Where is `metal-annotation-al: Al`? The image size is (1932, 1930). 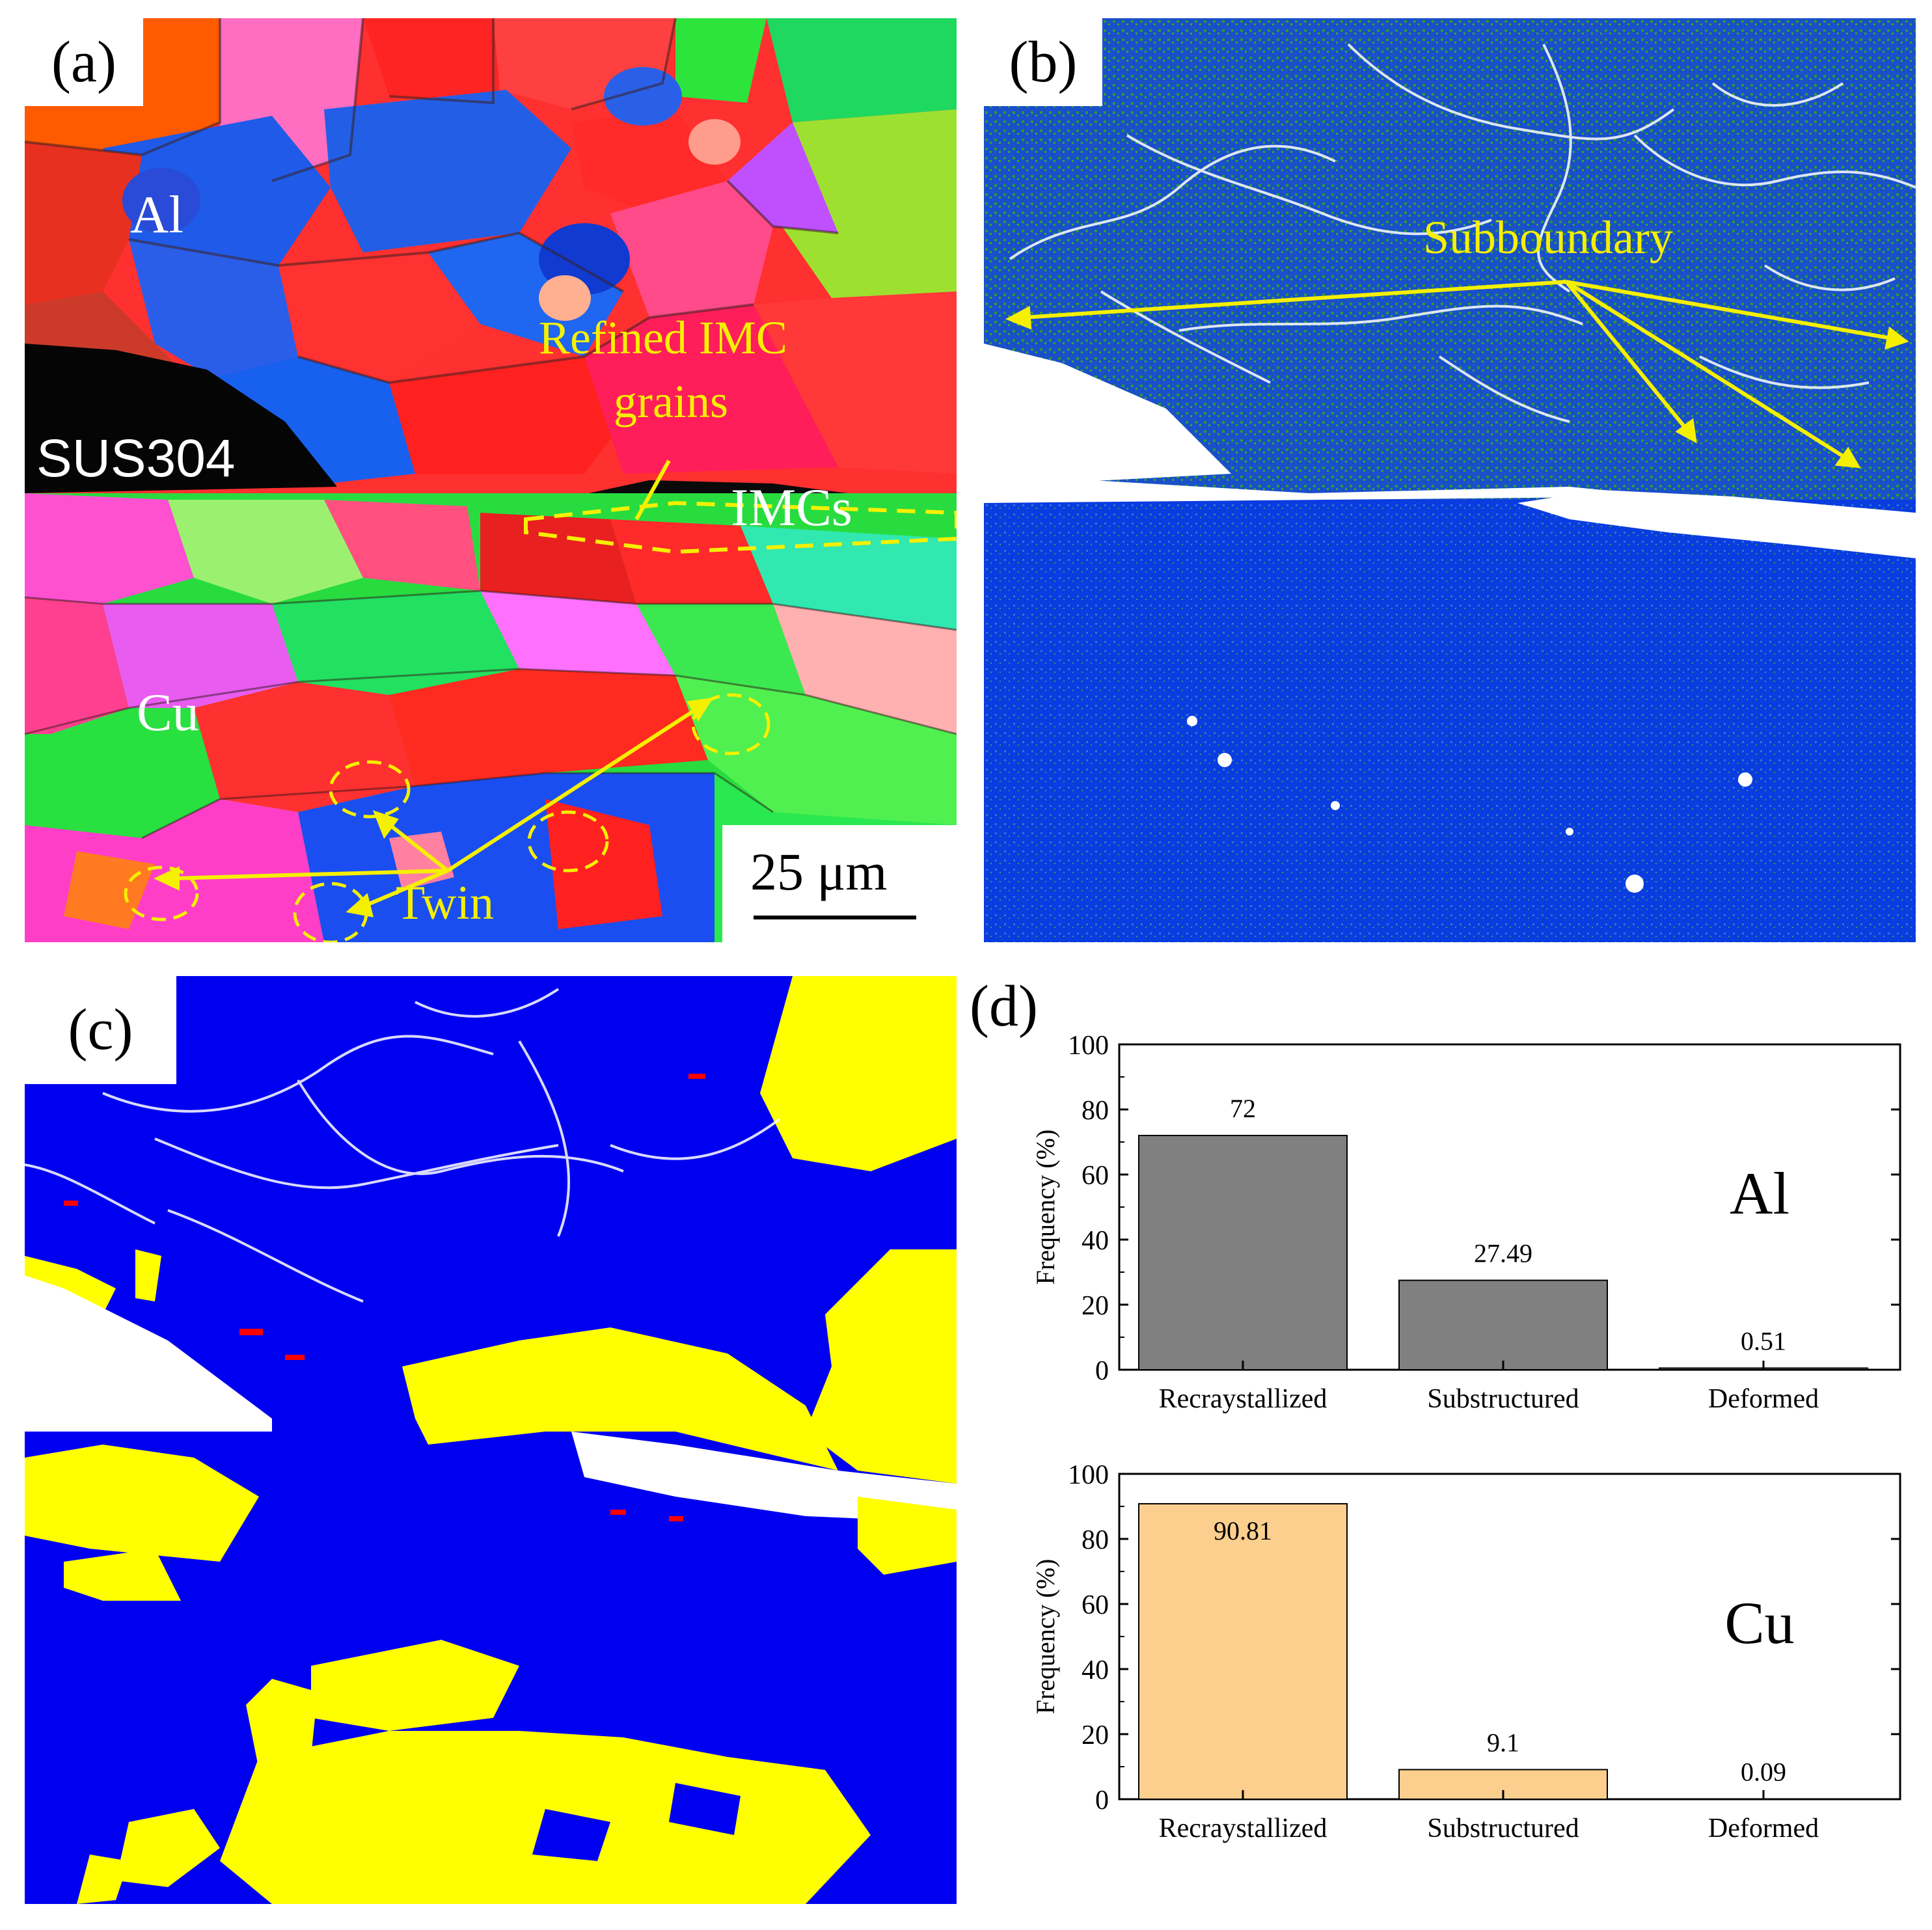 metal-annotation-al: Al is located at coordinates (1759, 1193).